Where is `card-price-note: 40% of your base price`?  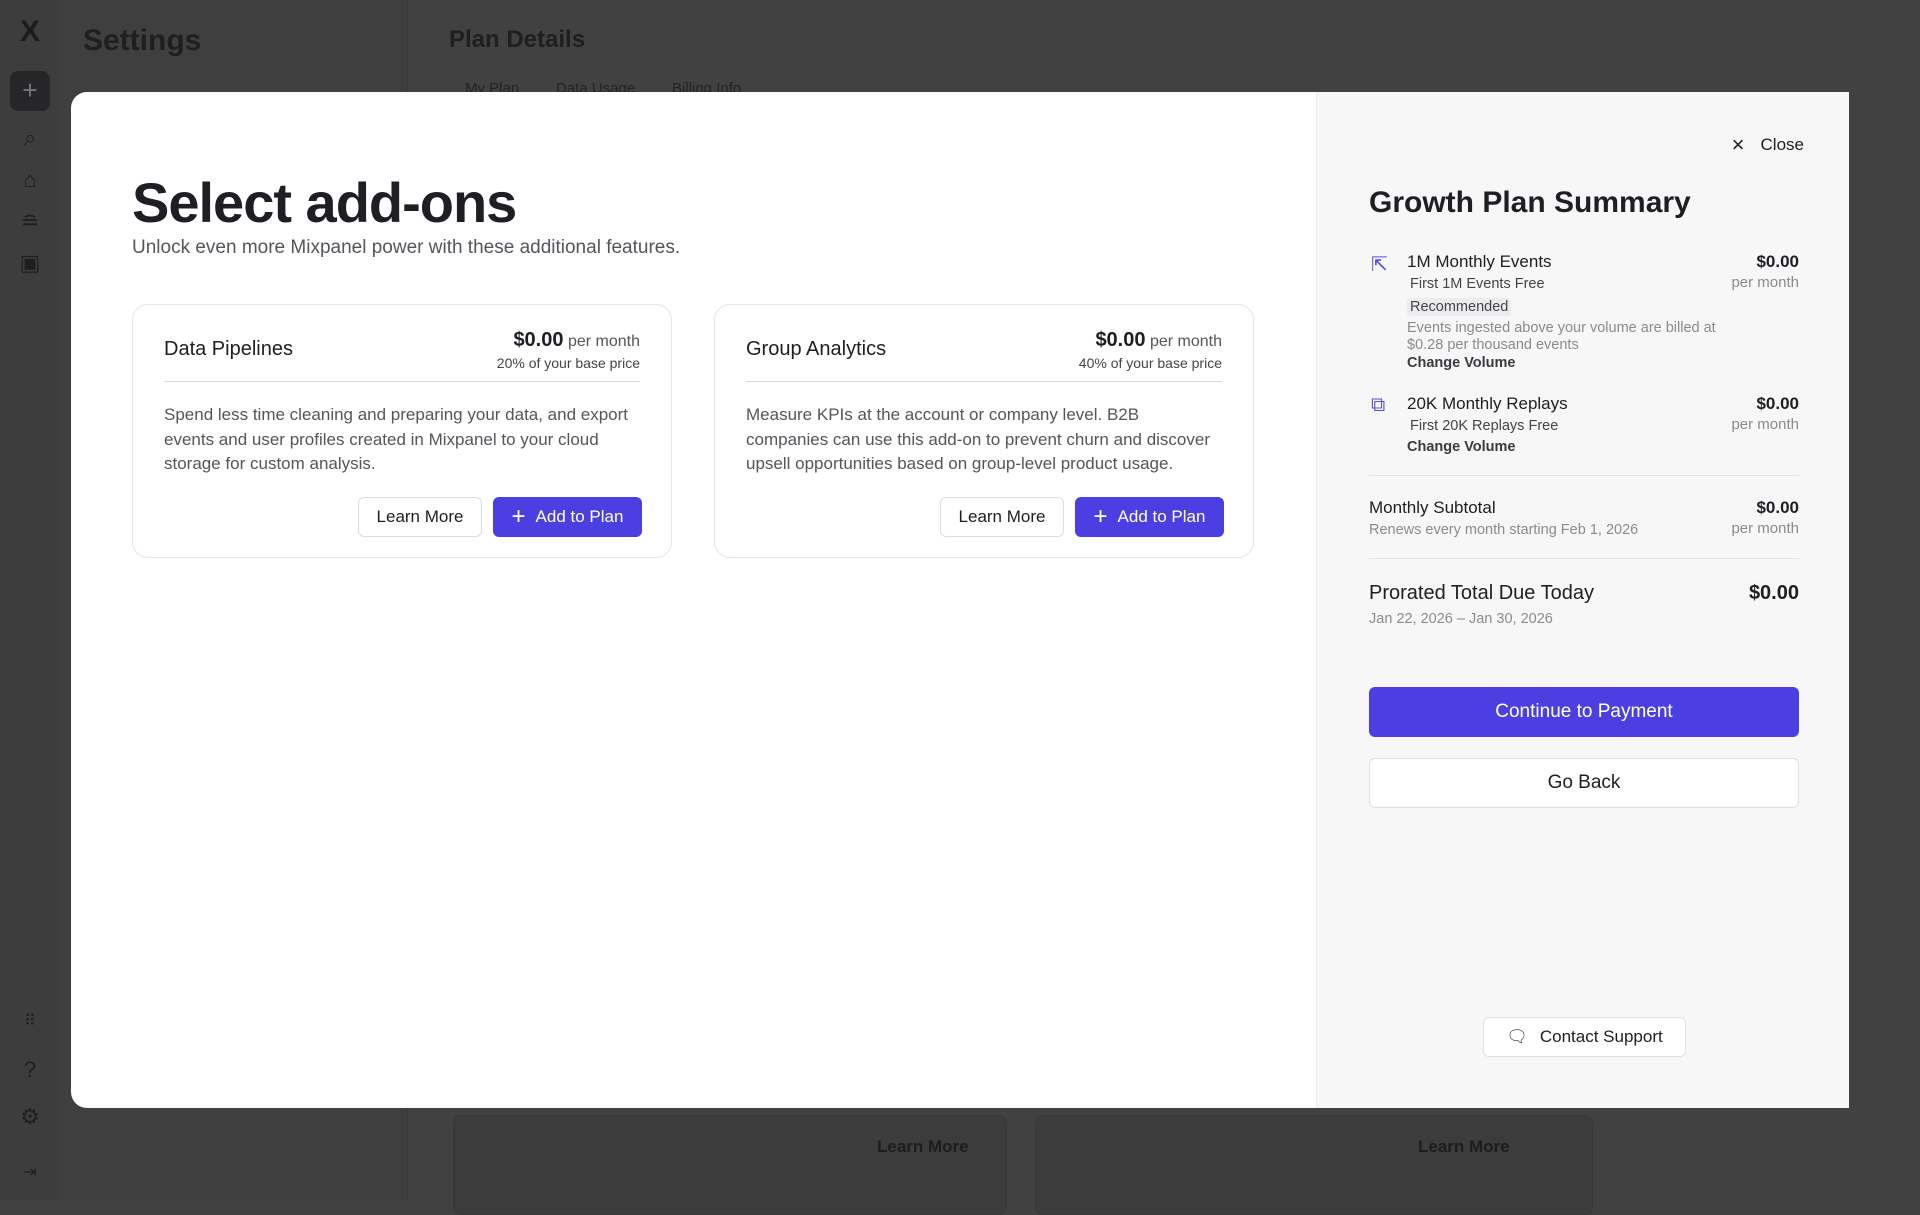
card-price-note: 40% of your base price is located at coordinates (1150, 363).